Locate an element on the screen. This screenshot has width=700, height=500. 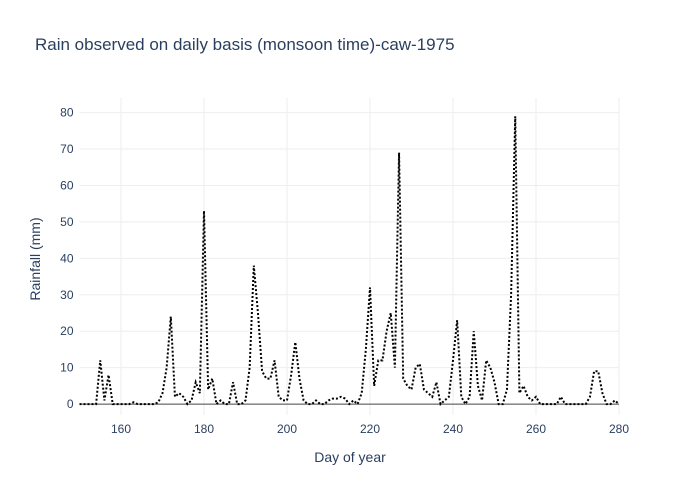
x-axis-title: Day of year is located at coordinates (350, 457).